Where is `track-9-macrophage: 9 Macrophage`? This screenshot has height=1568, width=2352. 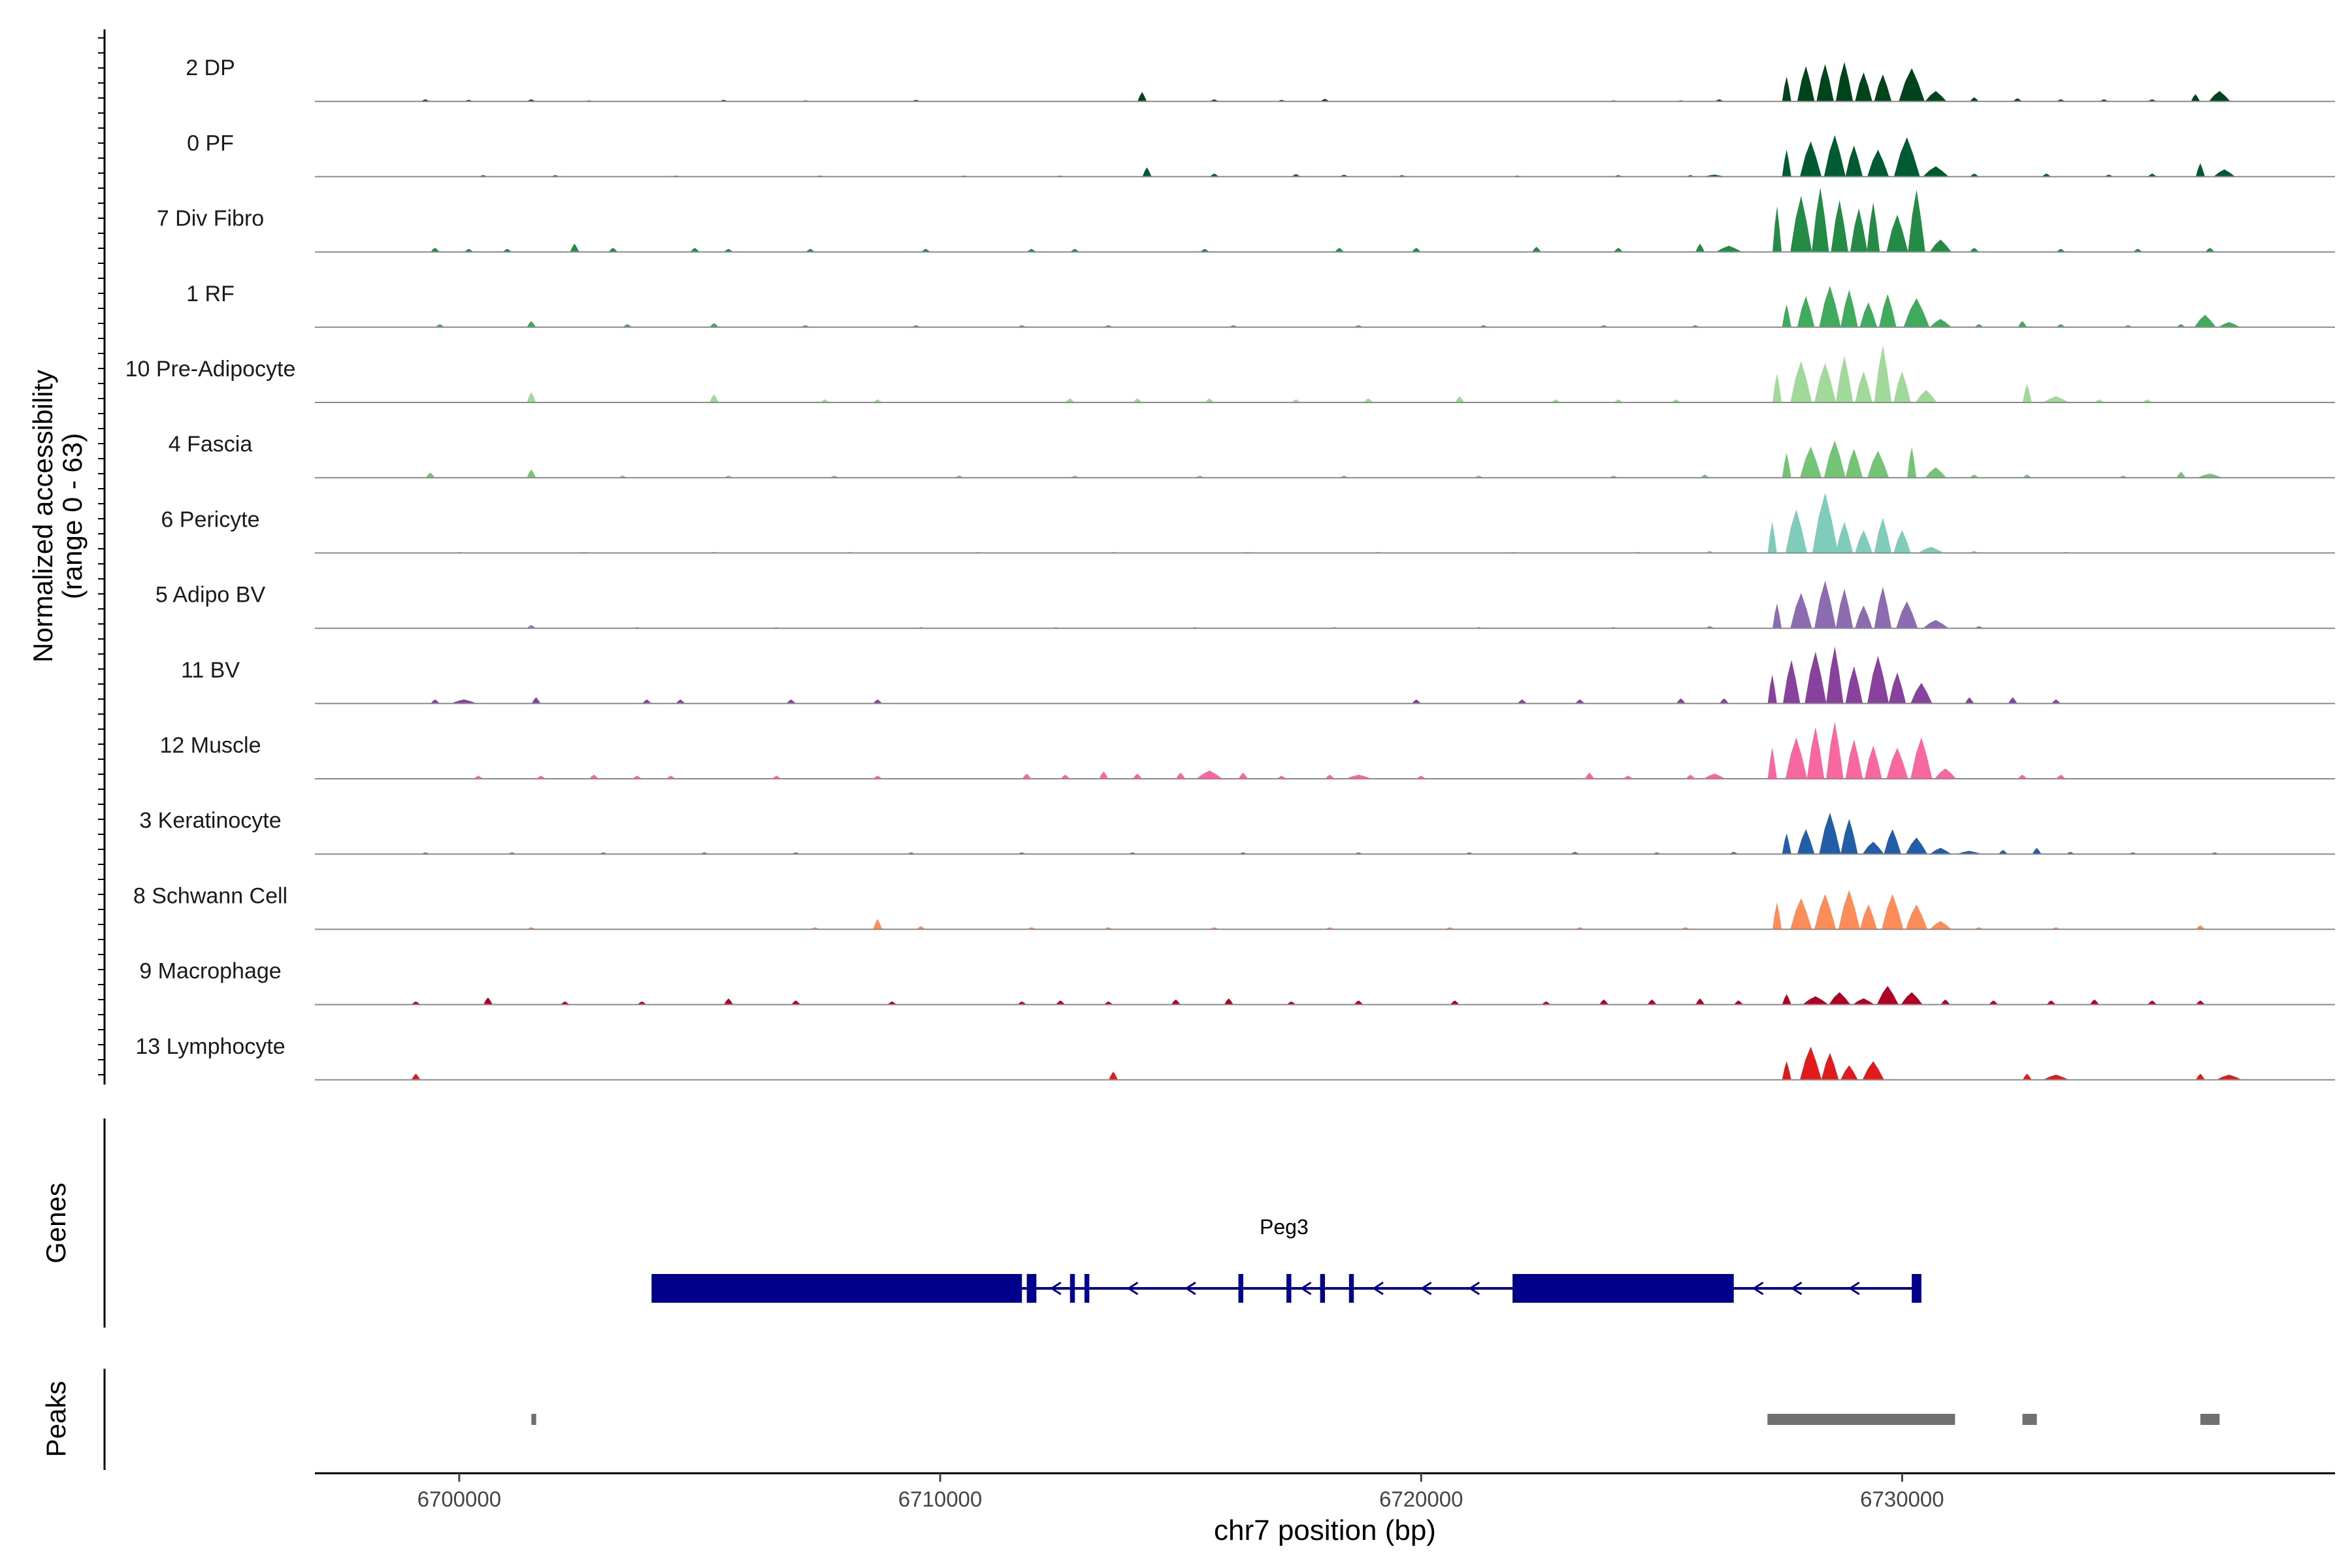
track-9-macrophage: 9 Macrophage is located at coordinates (1237, 982).